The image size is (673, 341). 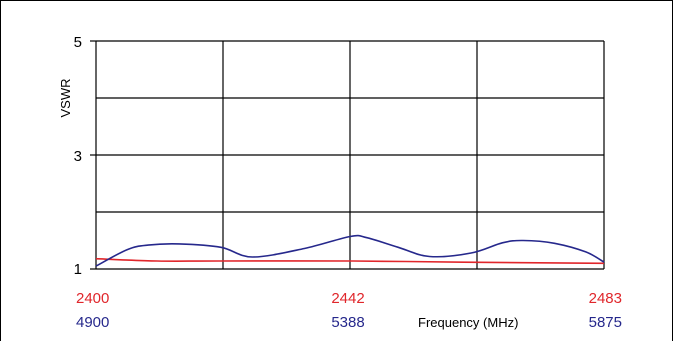 I want to click on y-tick-label-5: 5, so click(x=78, y=42).